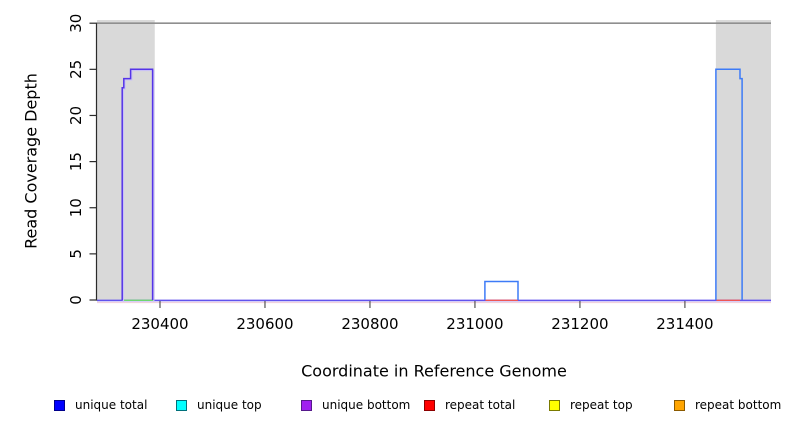 Image resolution: width=792 pixels, height=432 pixels. I want to click on legend-label: unique total, so click(111, 405).